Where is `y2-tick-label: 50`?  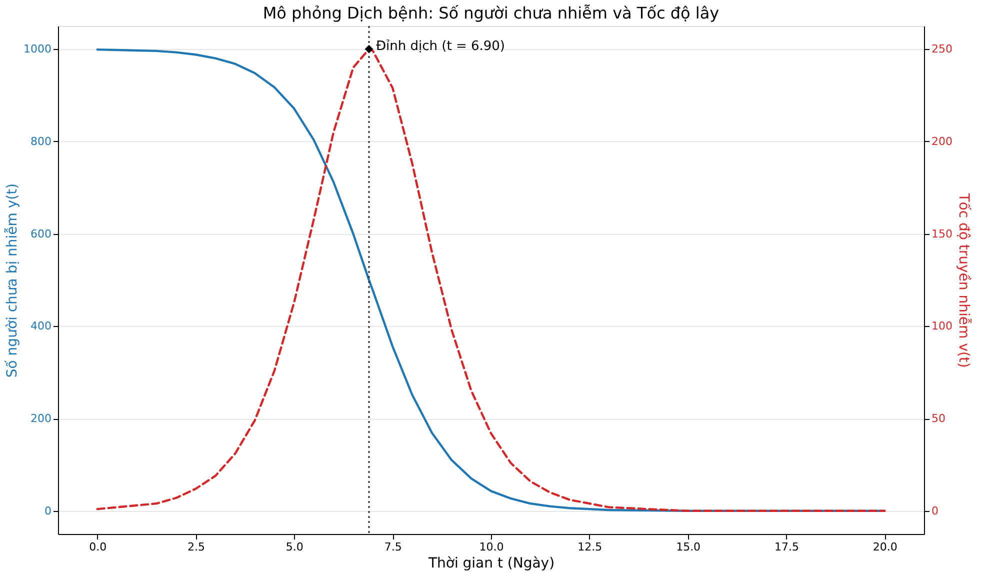
y2-tick-label: 50 is located at coordinates (939, 419).